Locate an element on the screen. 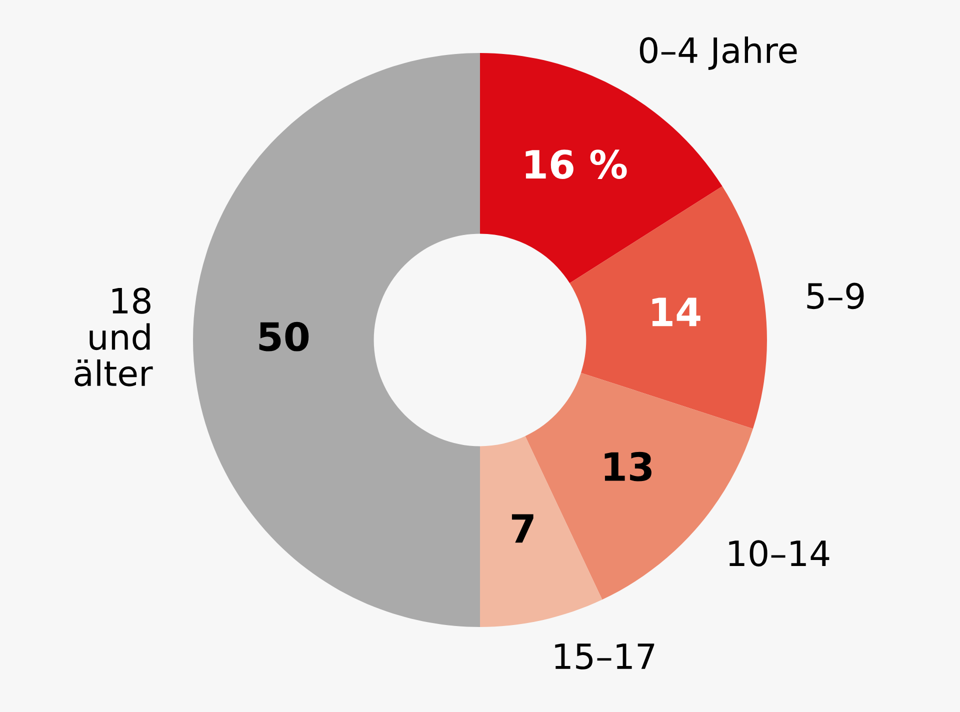 The height and width of the screenshot is (712, 960). slice-label: 18 und älter is located at coordinates (113, 337).